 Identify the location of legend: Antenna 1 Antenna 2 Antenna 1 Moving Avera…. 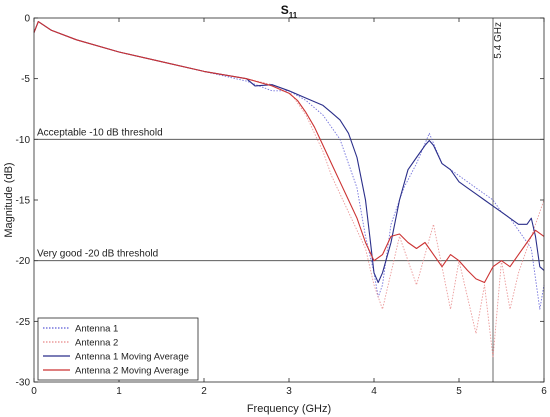
(118, 349).